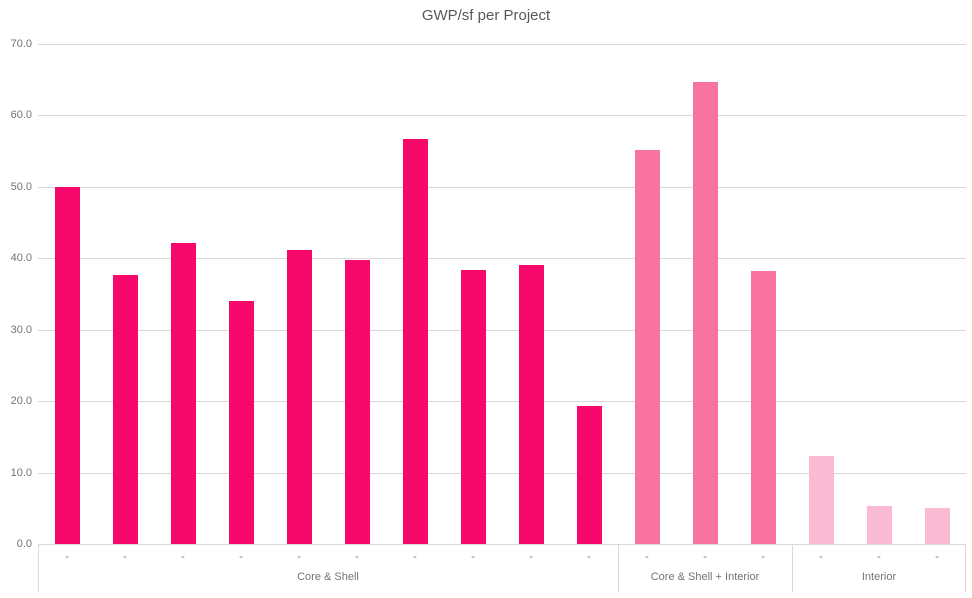 The height and width of the screenshot is (598, 972). Describe the element at coordinates (502, 44) in the screenshot. I see `gridline-70.0` at that location.